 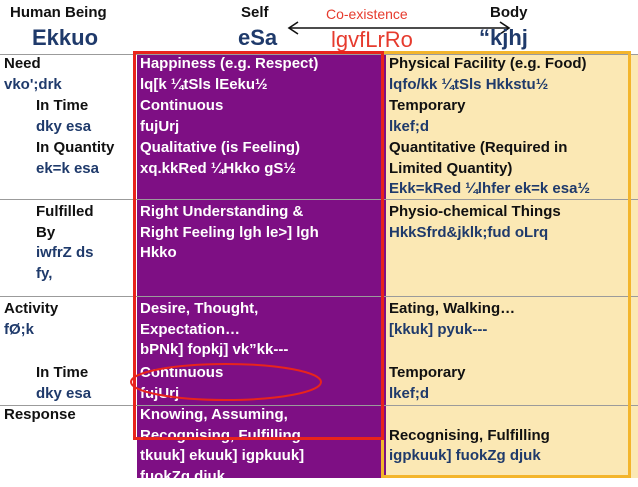 I want to click on response-self-text-hindi: tkuuk] ekuuk] igpkuuk], so click(x=222, y=456).